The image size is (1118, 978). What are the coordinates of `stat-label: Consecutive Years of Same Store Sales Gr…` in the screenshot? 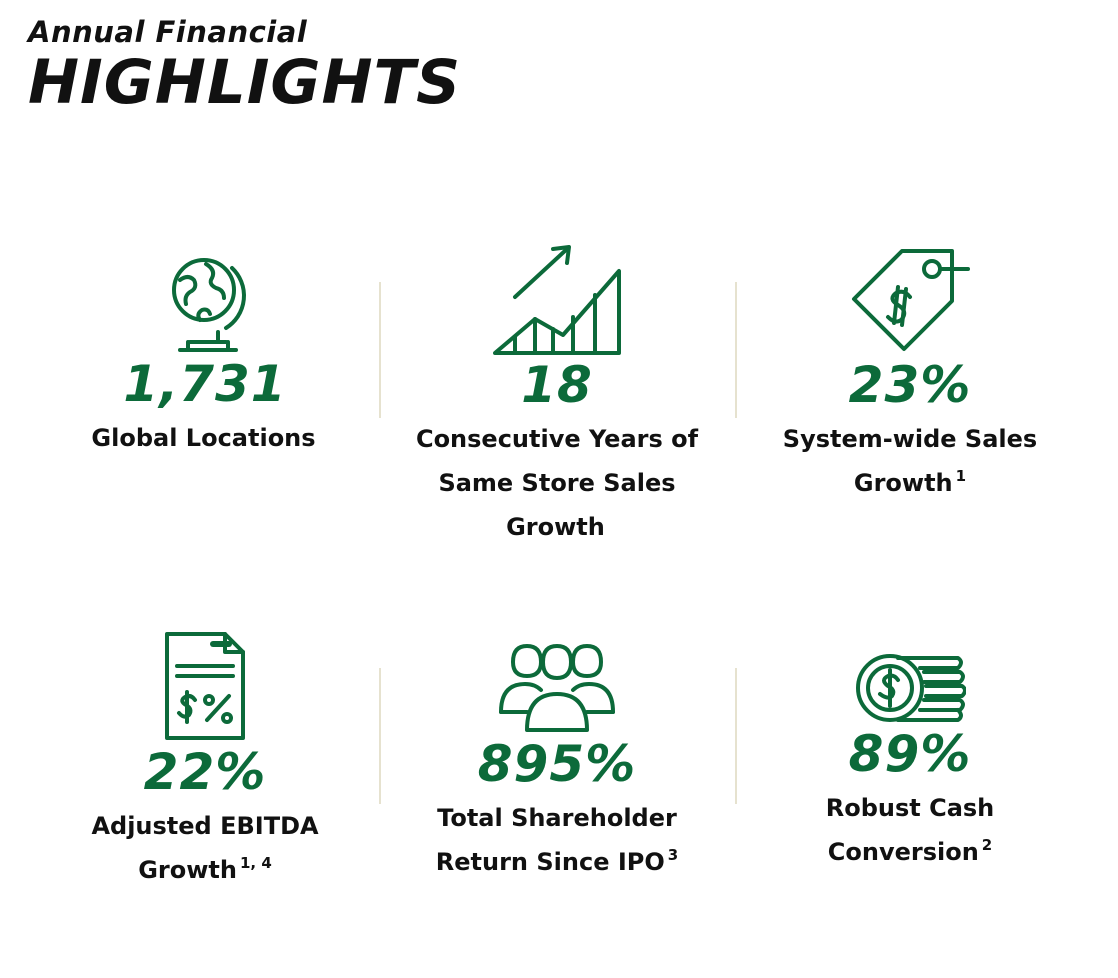 It's located at (557, 483).